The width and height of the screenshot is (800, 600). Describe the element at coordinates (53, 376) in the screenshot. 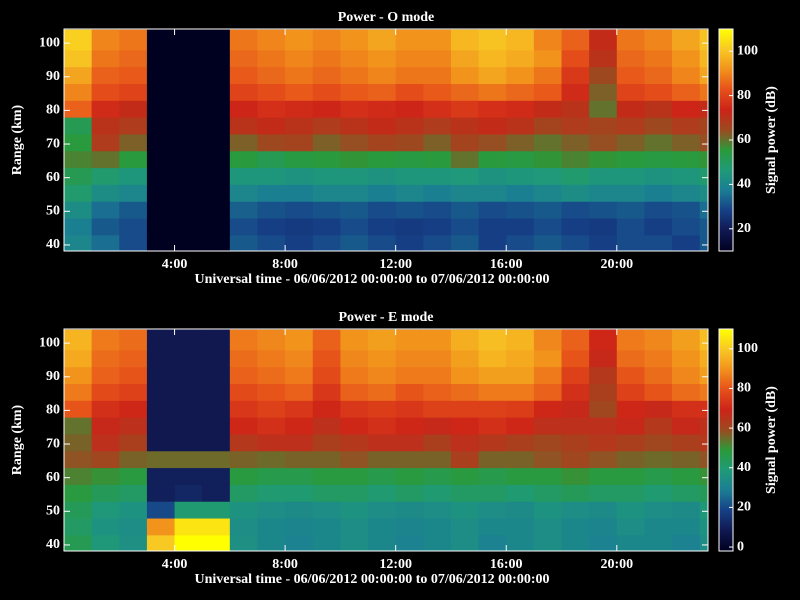

I see `y-tick-label: 90` at that location.